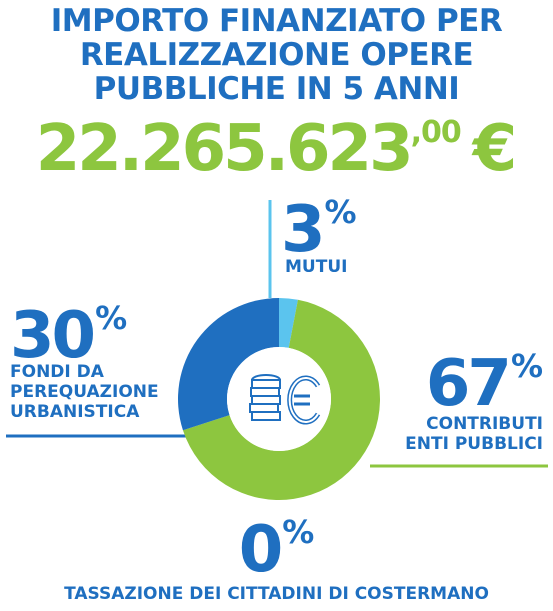  I want to click on label-contributi: CONTRIBUTI ENTI PUBBLICI, so click(474, 434).